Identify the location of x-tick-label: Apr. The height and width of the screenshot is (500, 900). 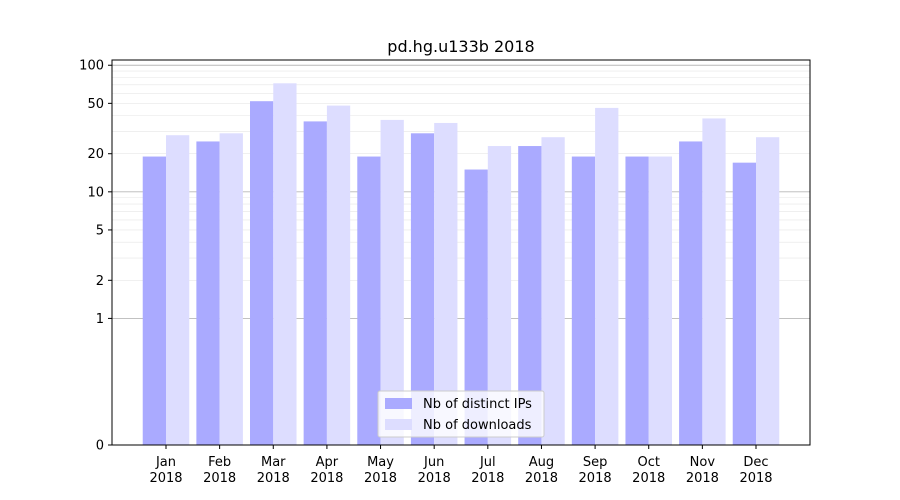
(327, 462).